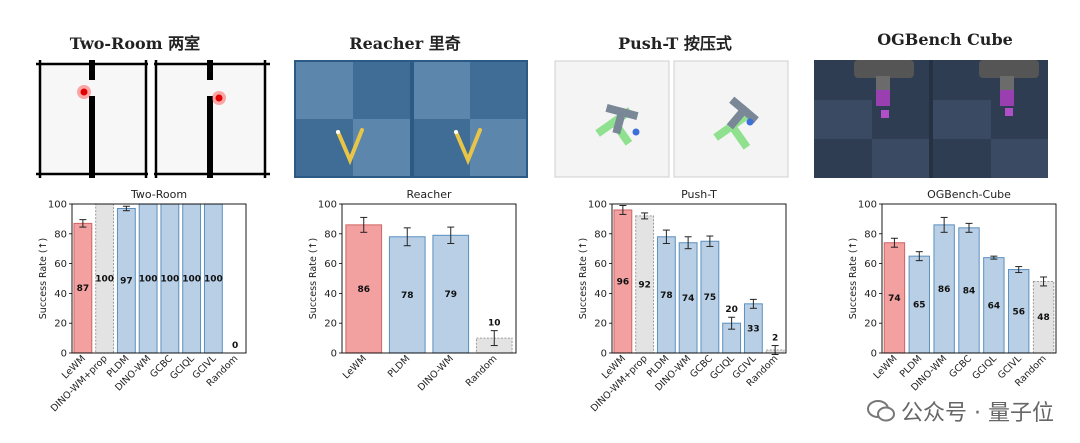 This screenshot has width=1080, height=443. Describe the element at coordinates (623, 282) in the screenshot. I see `bar-value-label: 96` at that location.